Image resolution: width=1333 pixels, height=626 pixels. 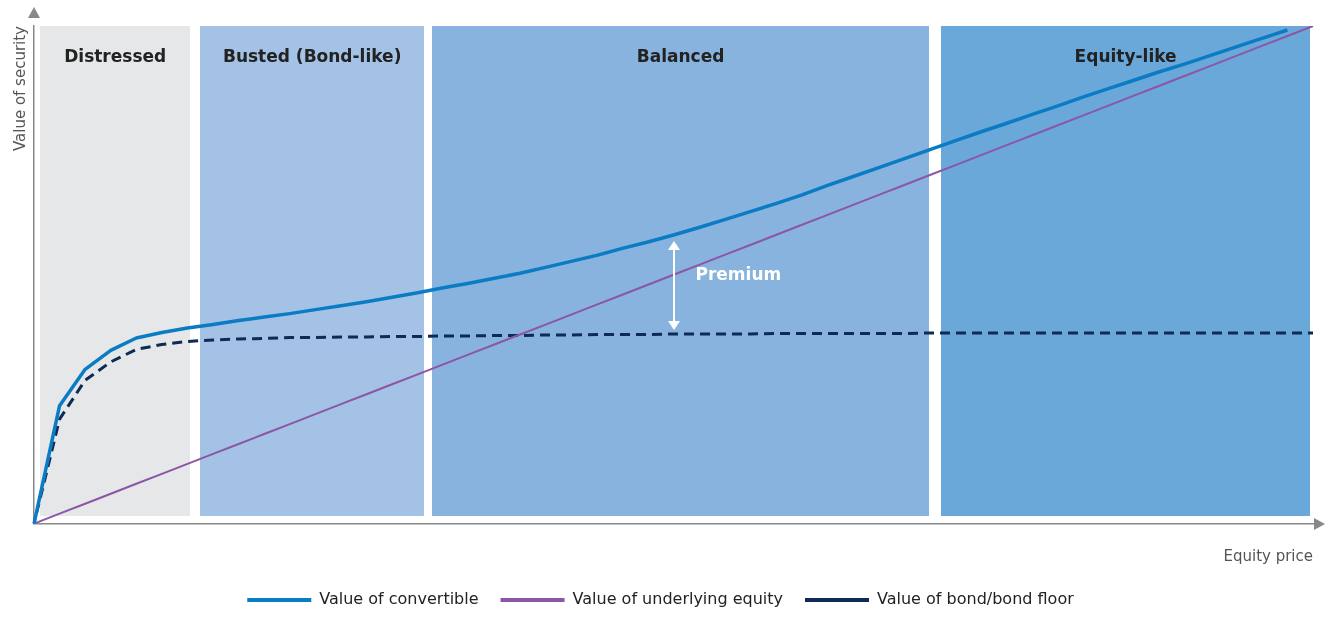 What do you see at coordinates (976, 599) in the screenshot?
I see `legend-label: Value of bond/bond floor` at bounding box center [976, 599].